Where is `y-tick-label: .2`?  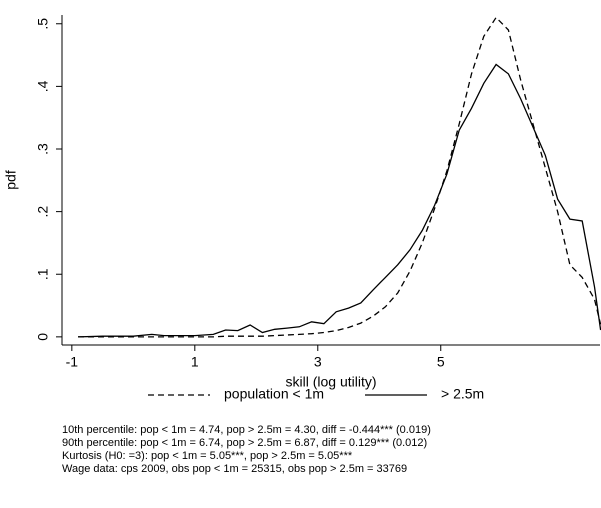 y-tick-label: .2 is located at coordinates (43, 212).